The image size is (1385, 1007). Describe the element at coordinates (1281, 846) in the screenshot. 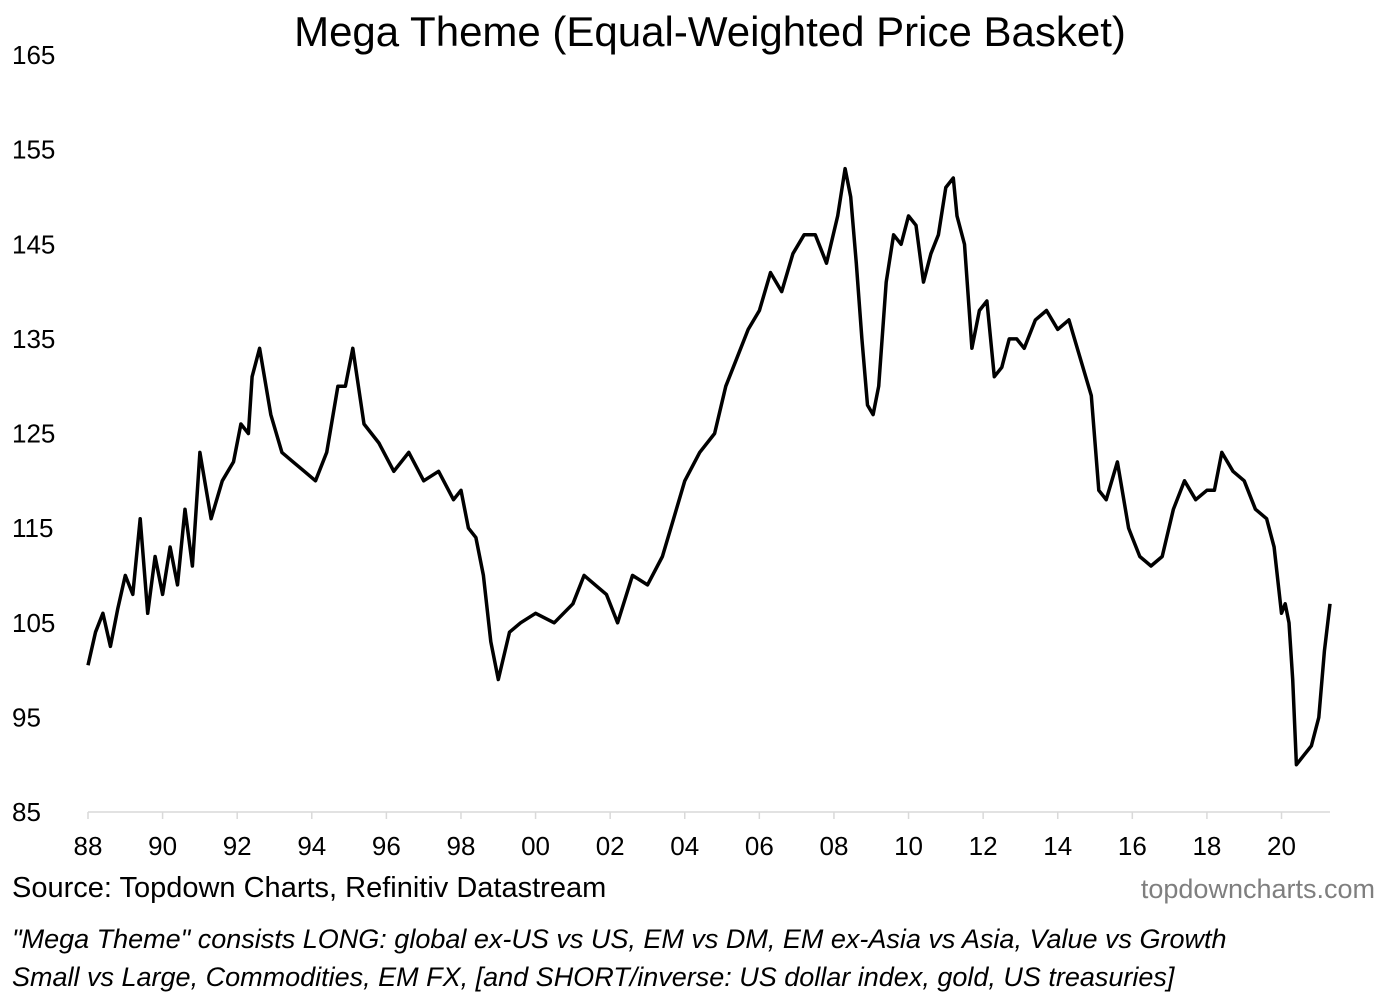

I see `x-tick-label: 20` at that location.